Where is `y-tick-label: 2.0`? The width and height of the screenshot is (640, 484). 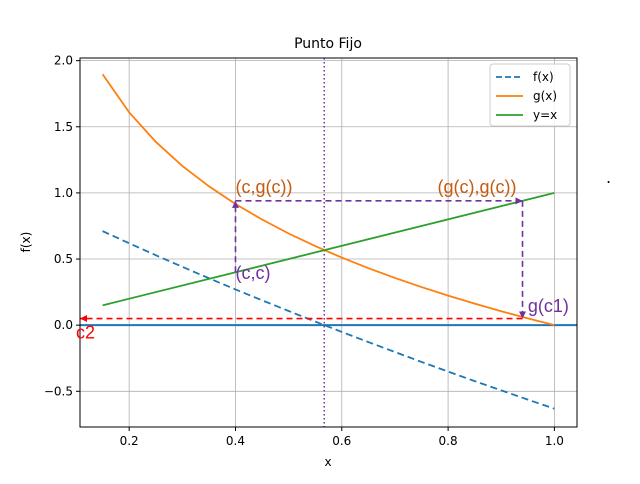
y-tick-label: 2.0 is located at coordinates (63, 61).